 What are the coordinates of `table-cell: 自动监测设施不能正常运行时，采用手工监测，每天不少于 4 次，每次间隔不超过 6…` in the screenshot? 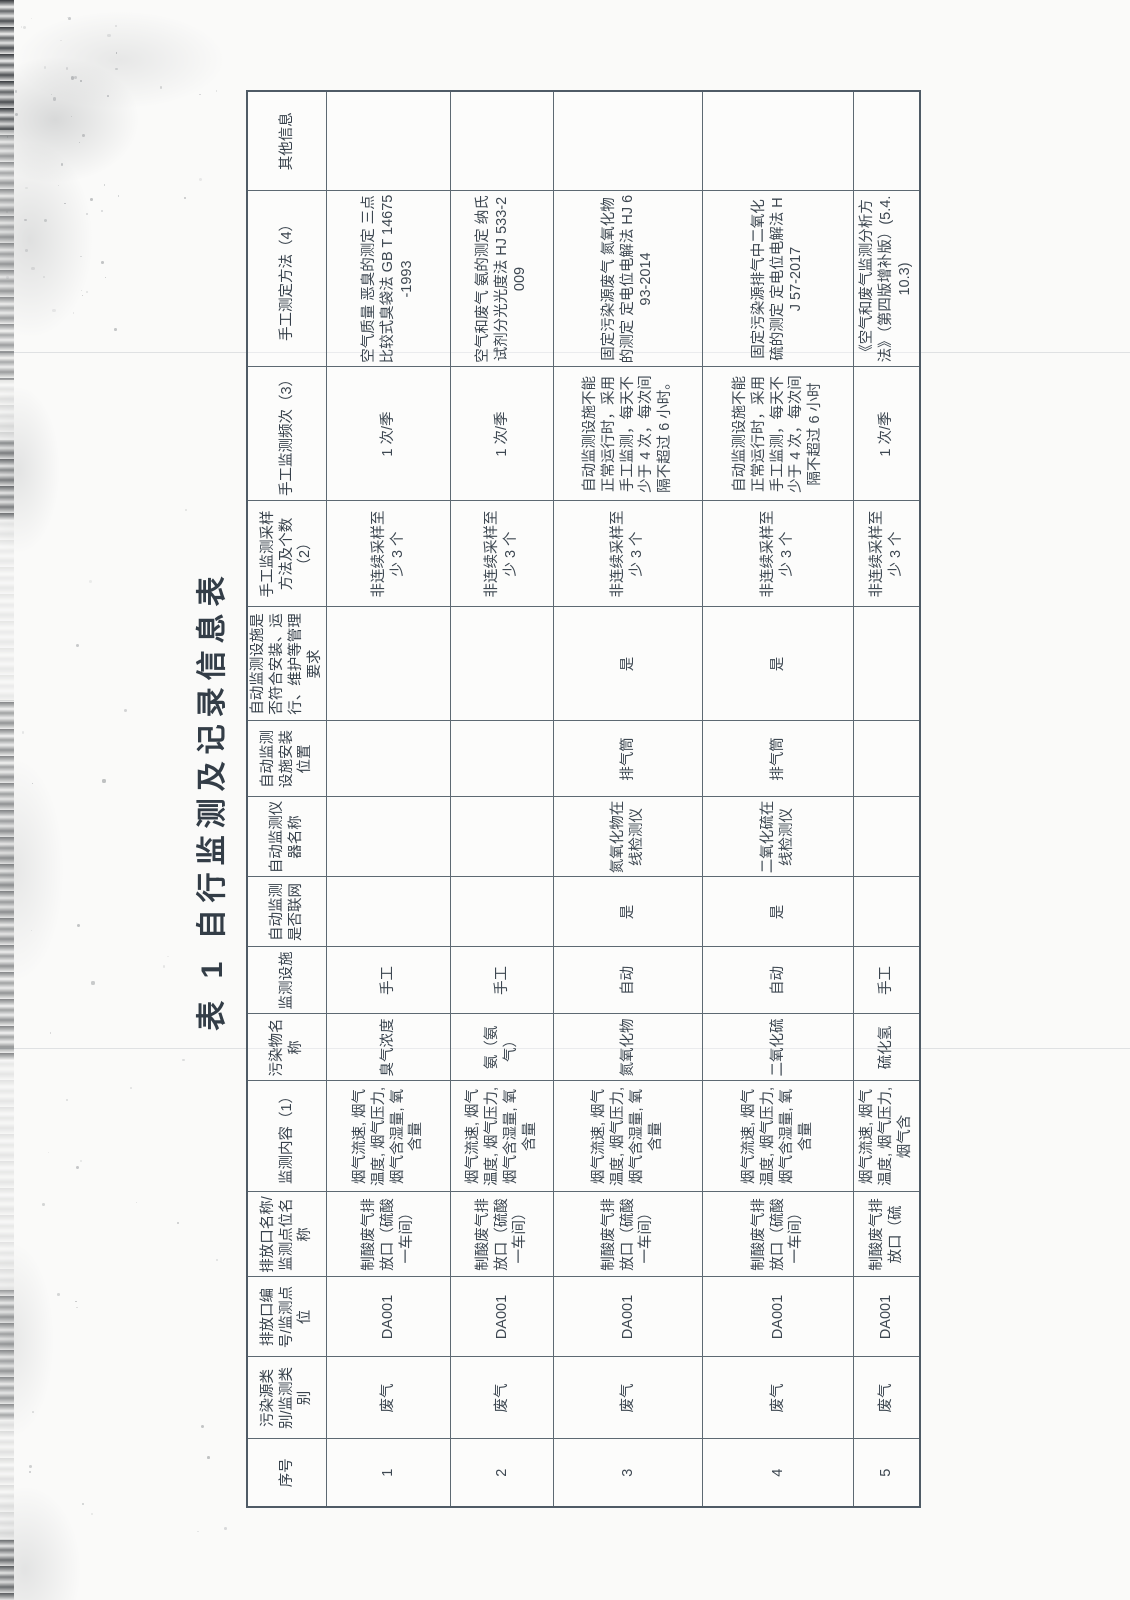 It's located at (778, 434).